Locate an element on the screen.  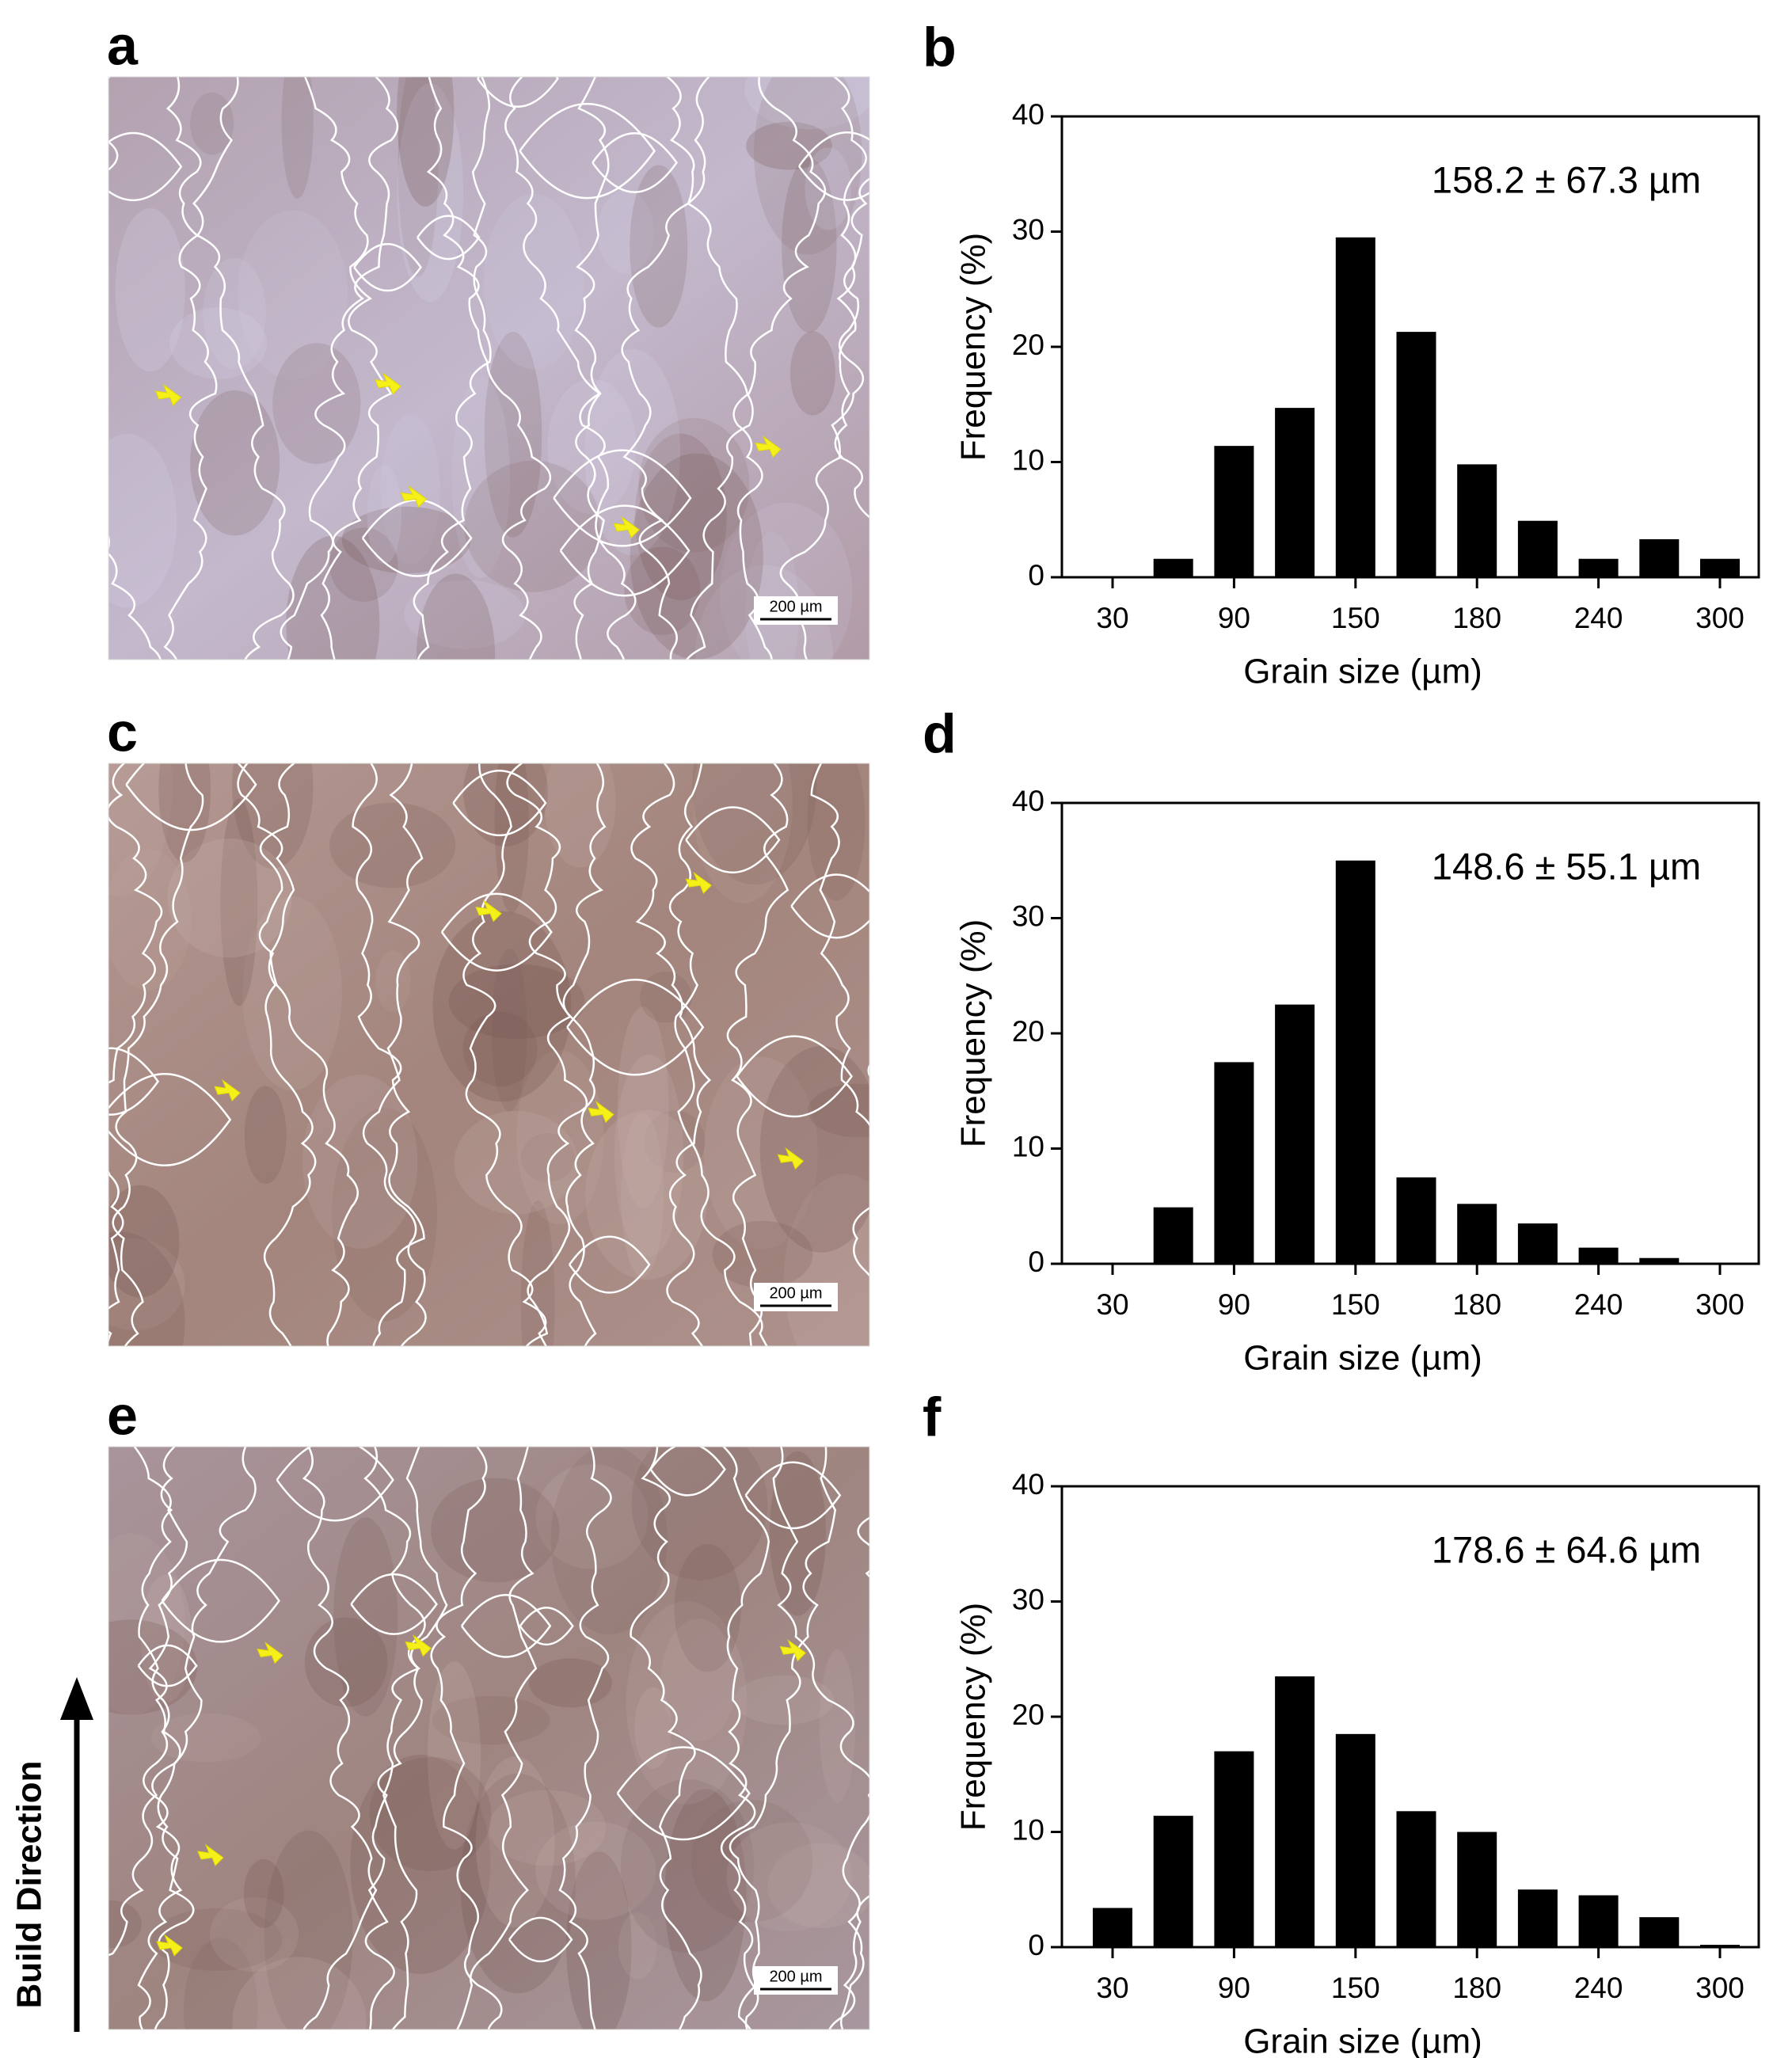
y-tick-label: 40 is located at coordinates (1028, 114).